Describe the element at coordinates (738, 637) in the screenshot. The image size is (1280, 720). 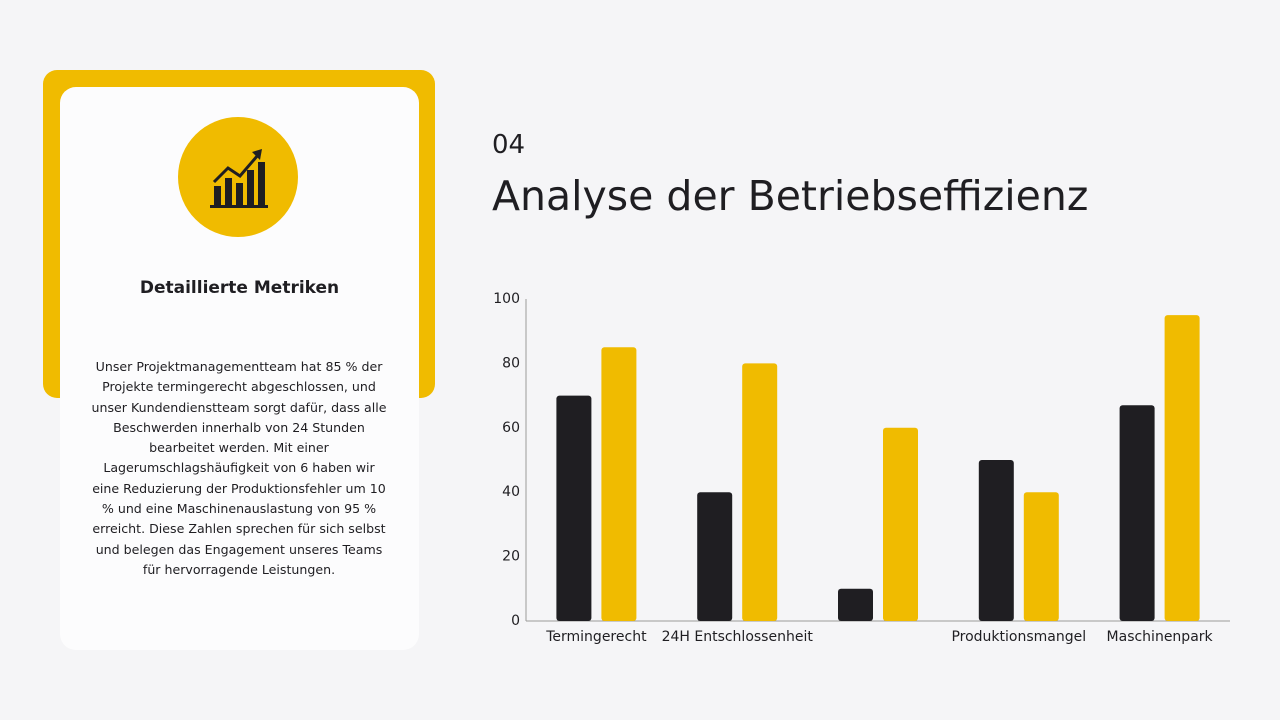
I see `x-tick-label: 24H Entschlossenheit` at that location.